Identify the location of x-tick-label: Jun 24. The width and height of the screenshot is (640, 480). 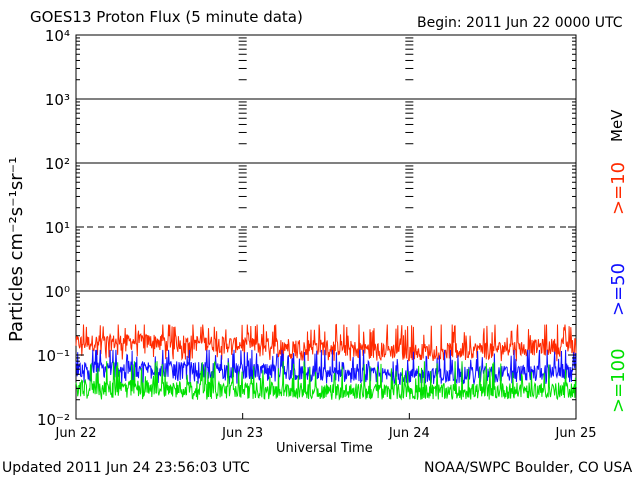
(409, 433).